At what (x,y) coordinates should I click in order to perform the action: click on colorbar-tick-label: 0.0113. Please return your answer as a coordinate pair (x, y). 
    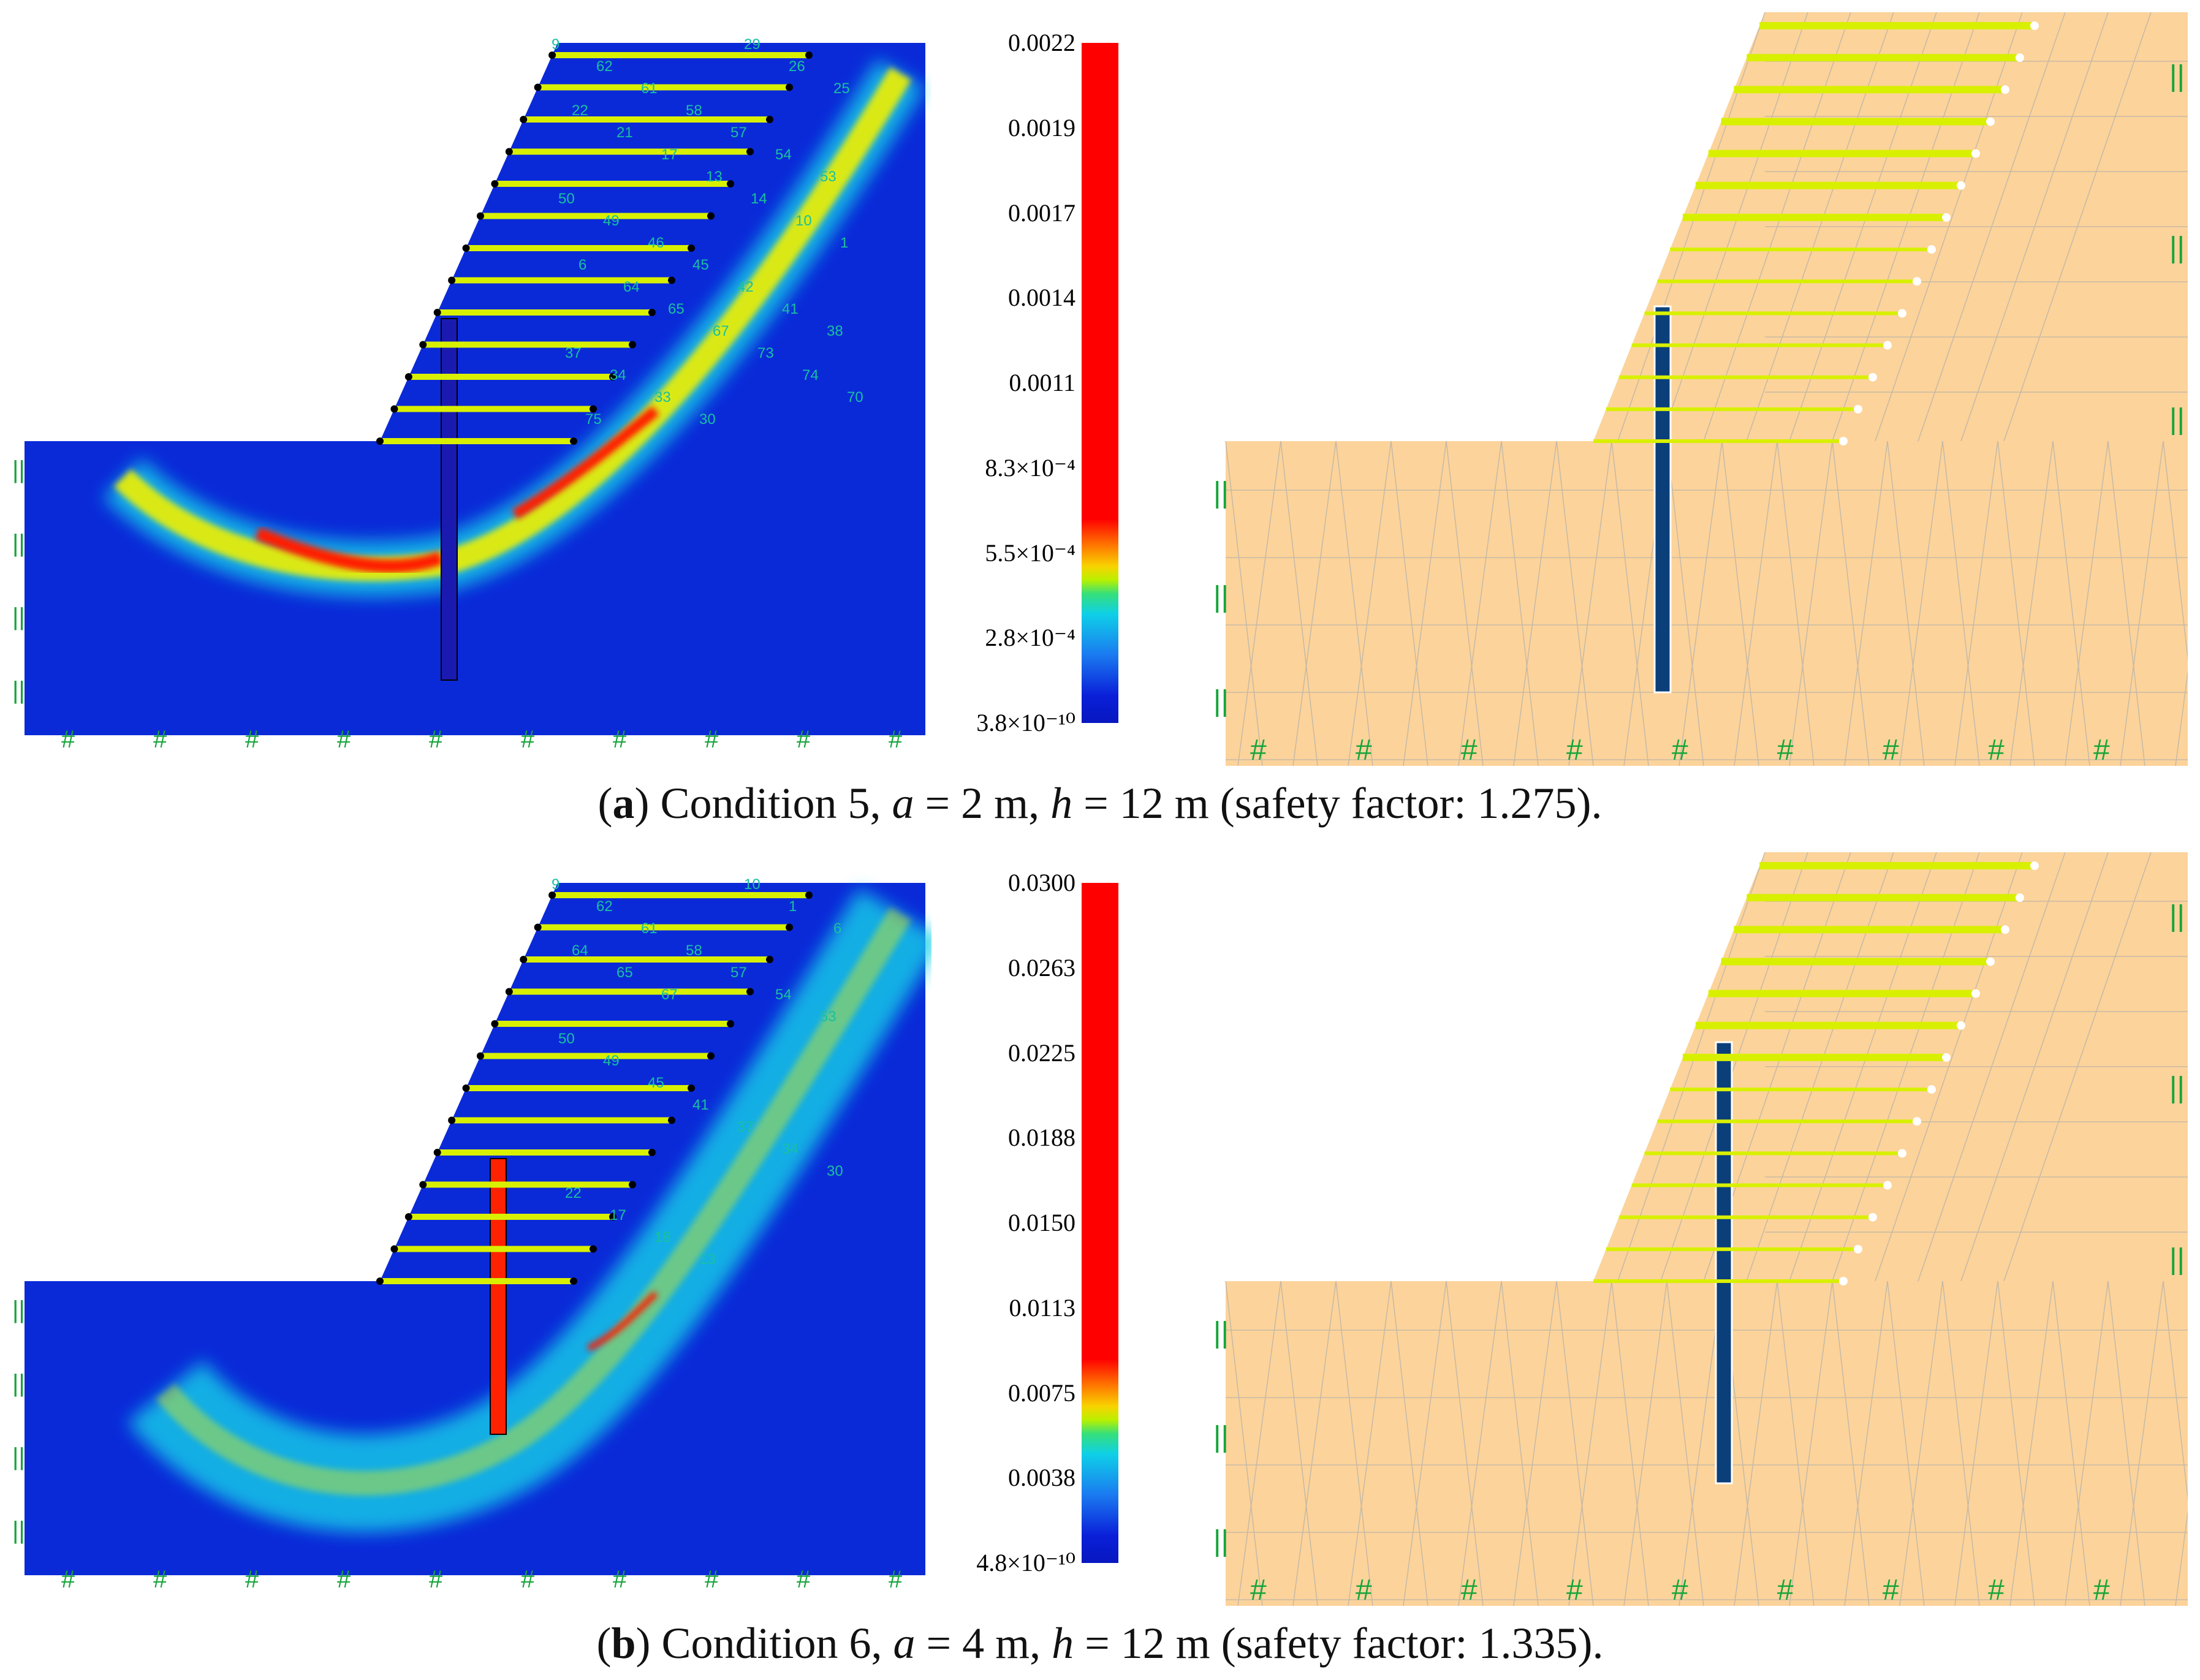
    Looking at the image, I should click on (1042, 1307).